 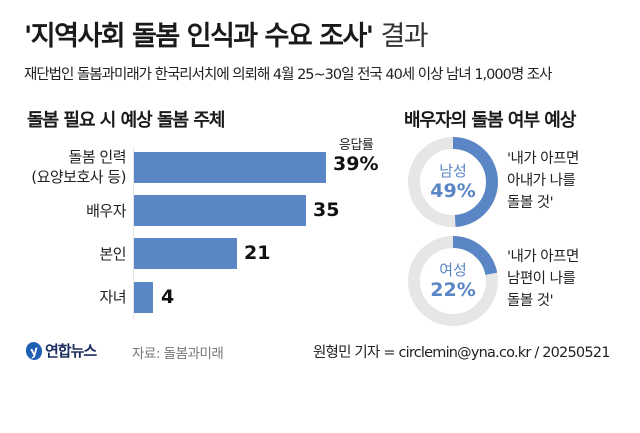 I want to click on bar-children, so click(x=143, y=297).